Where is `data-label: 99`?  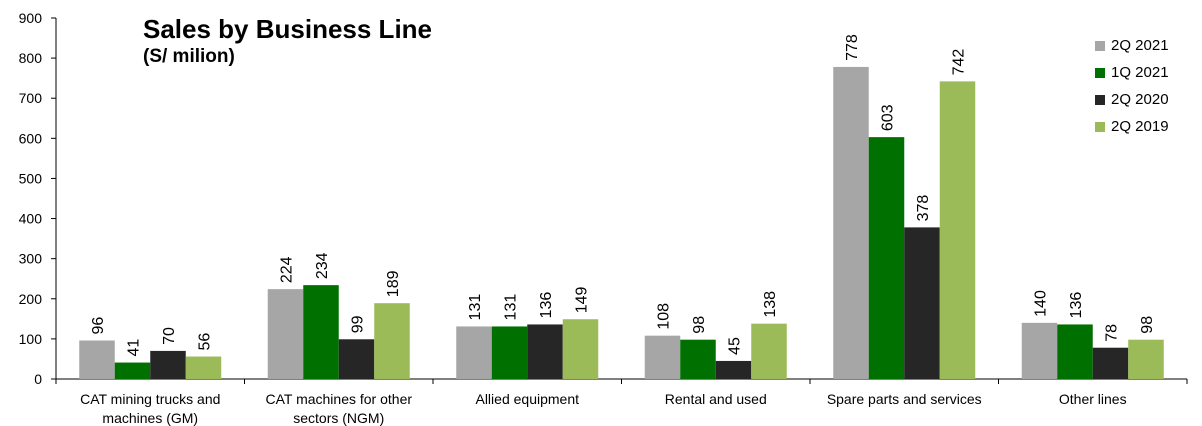 data-label: 99 is located at coordinates (358, 324).